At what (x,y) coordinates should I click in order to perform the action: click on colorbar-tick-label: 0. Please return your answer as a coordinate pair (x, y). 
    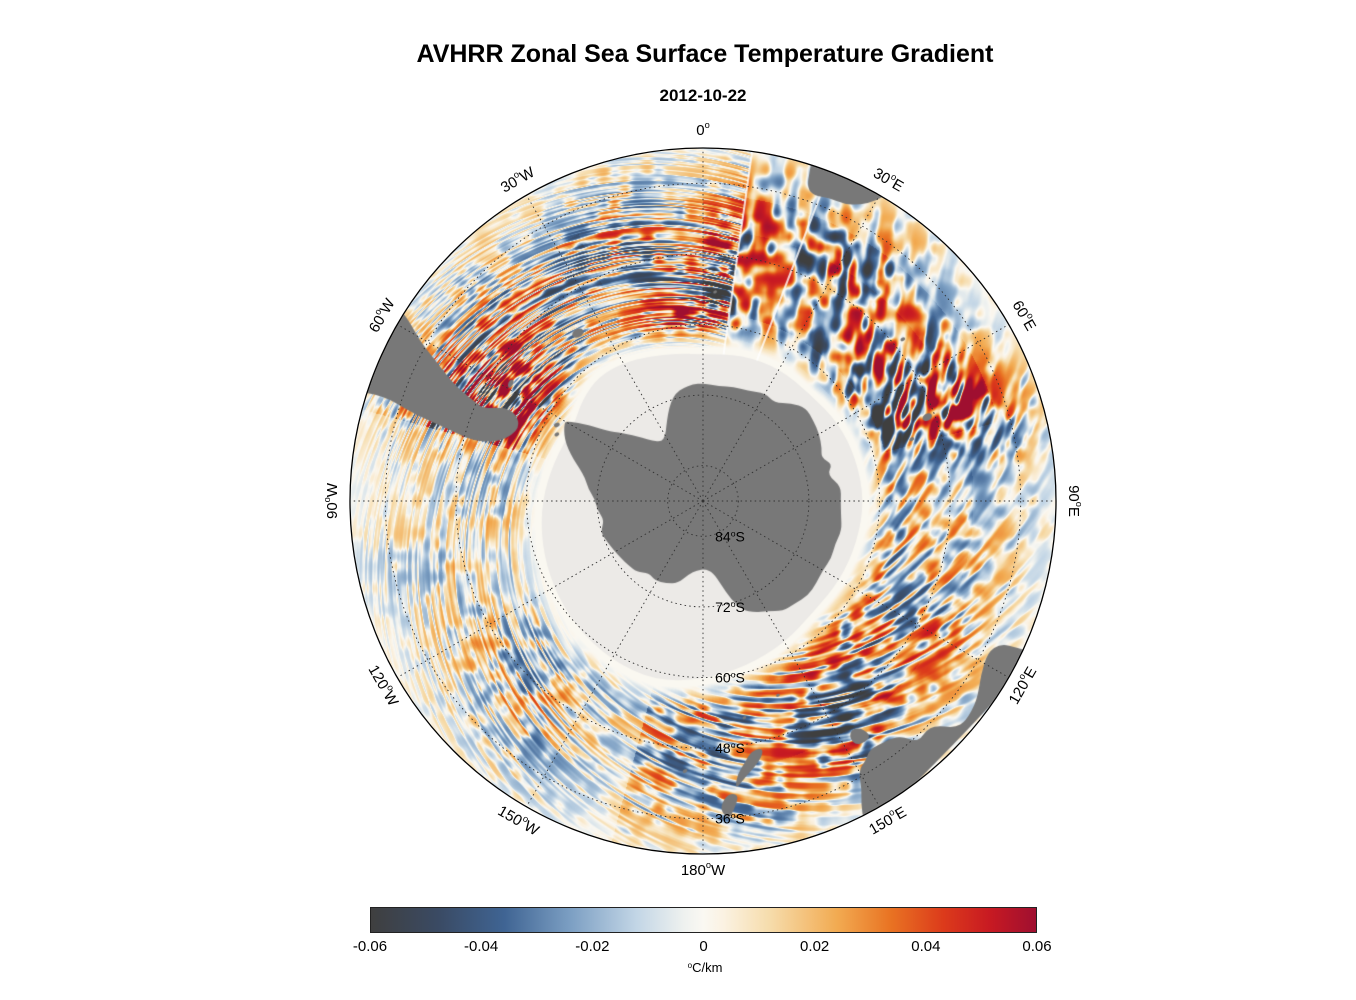
    Looking at the image, I should click on (703, 946).